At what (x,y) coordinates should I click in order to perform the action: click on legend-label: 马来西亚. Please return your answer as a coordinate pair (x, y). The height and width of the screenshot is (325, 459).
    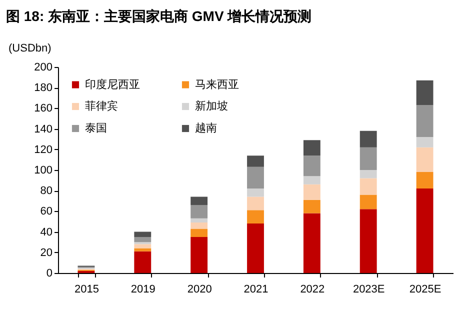
    Looking at the image, I should click on (217, 84).